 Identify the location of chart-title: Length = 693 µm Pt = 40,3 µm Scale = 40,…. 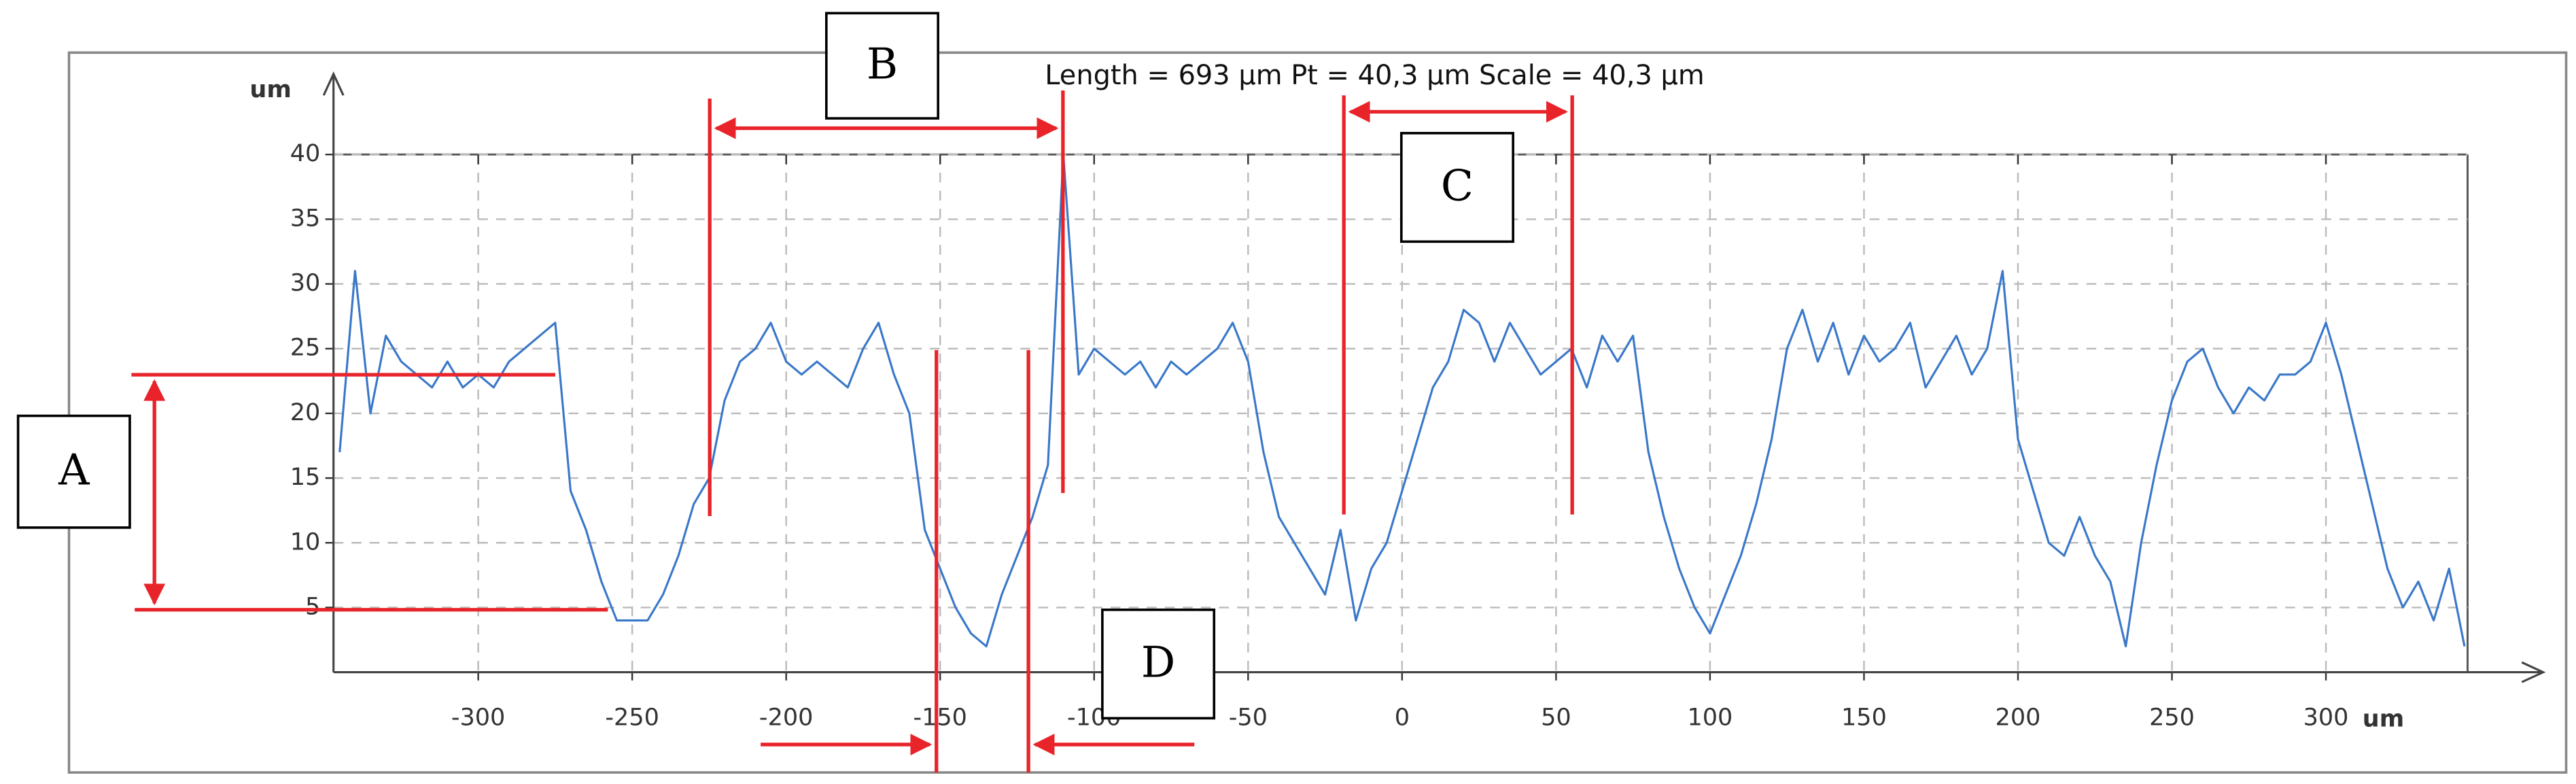
(1374, 75).